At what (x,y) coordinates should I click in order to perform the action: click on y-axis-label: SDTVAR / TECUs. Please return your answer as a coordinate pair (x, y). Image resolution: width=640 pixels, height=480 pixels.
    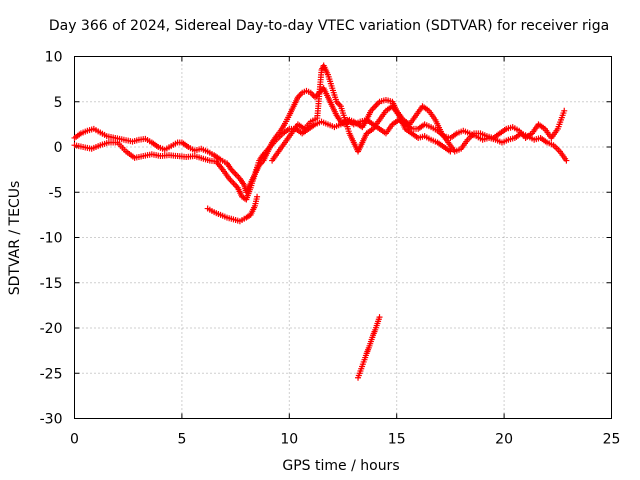
    Looking at the image, I should click on (15, 238).